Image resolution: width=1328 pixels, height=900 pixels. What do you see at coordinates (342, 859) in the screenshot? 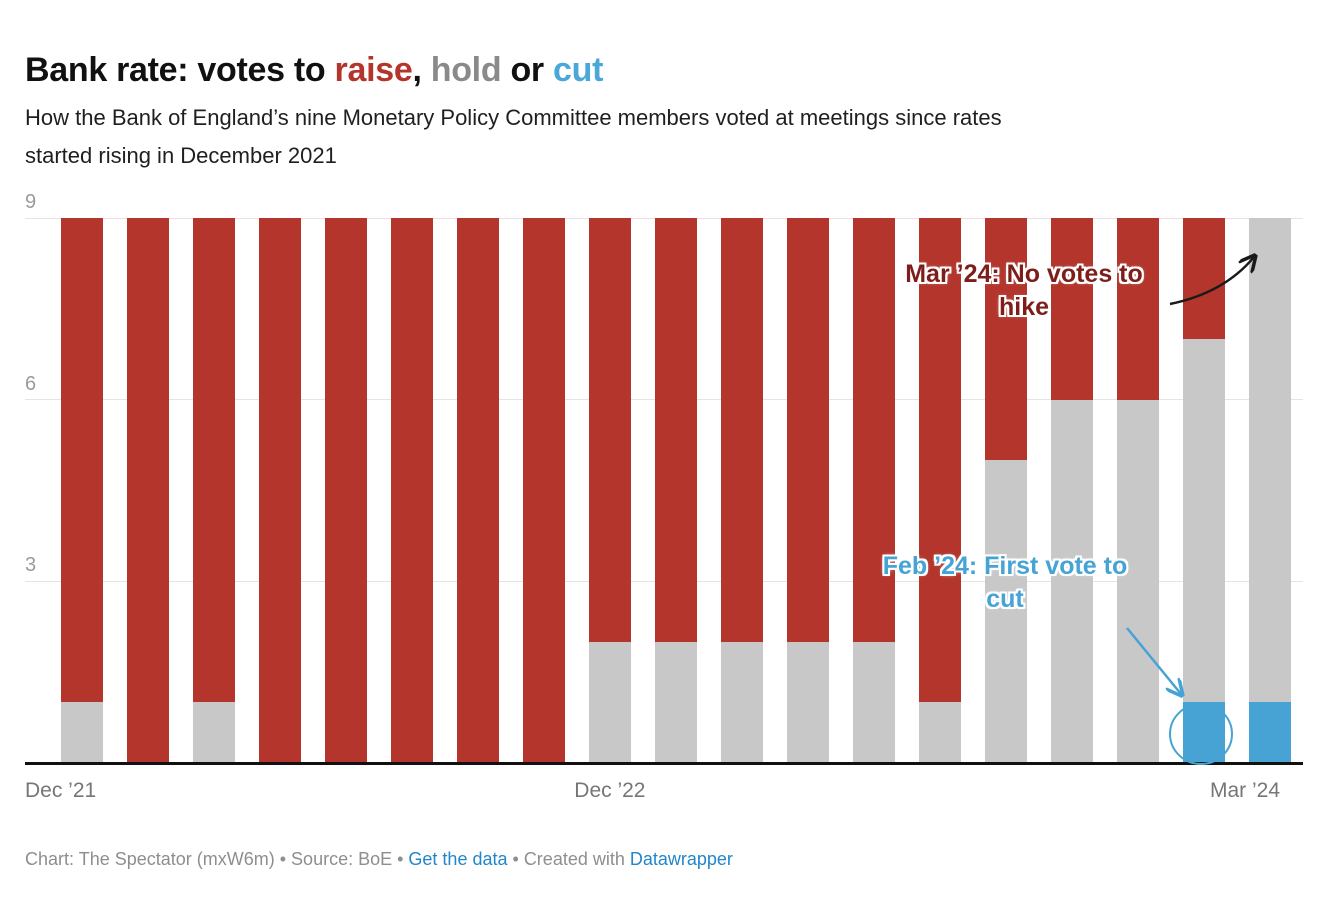
I see `footer-source: Source: BoE` at bounding box center [342, 859].